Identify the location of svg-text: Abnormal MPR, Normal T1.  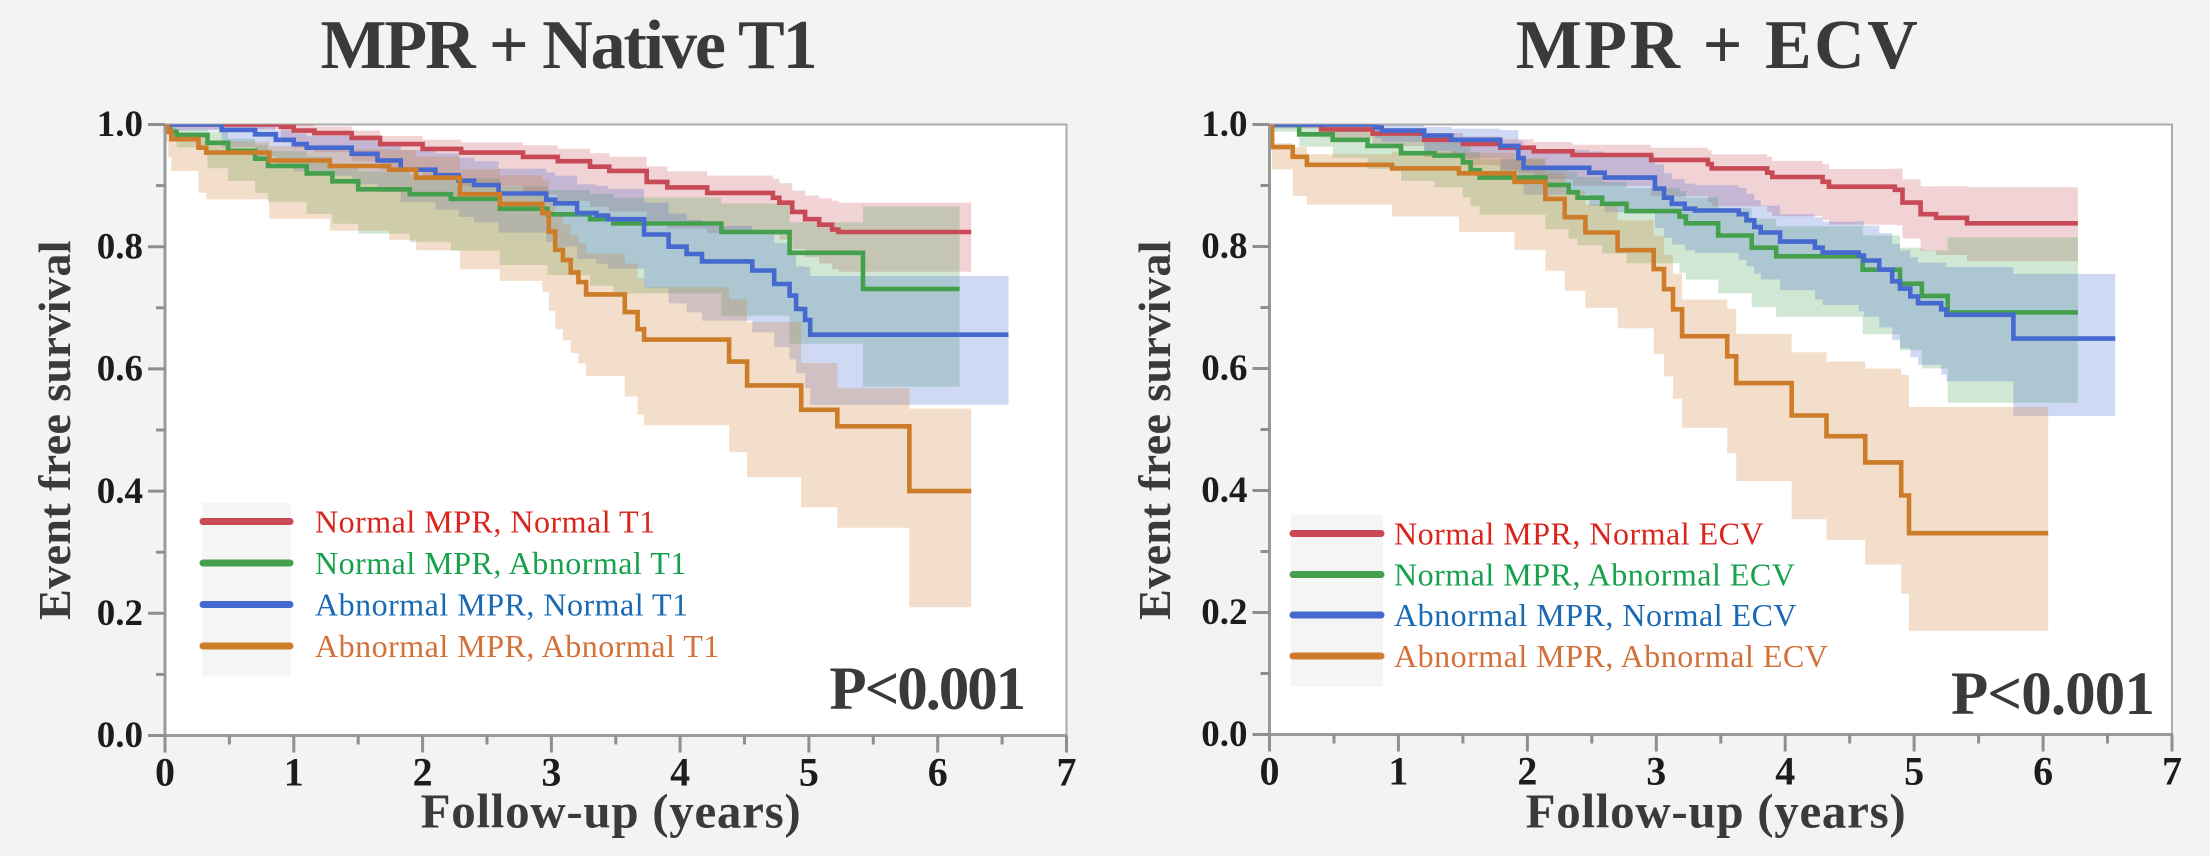
(502, 604).